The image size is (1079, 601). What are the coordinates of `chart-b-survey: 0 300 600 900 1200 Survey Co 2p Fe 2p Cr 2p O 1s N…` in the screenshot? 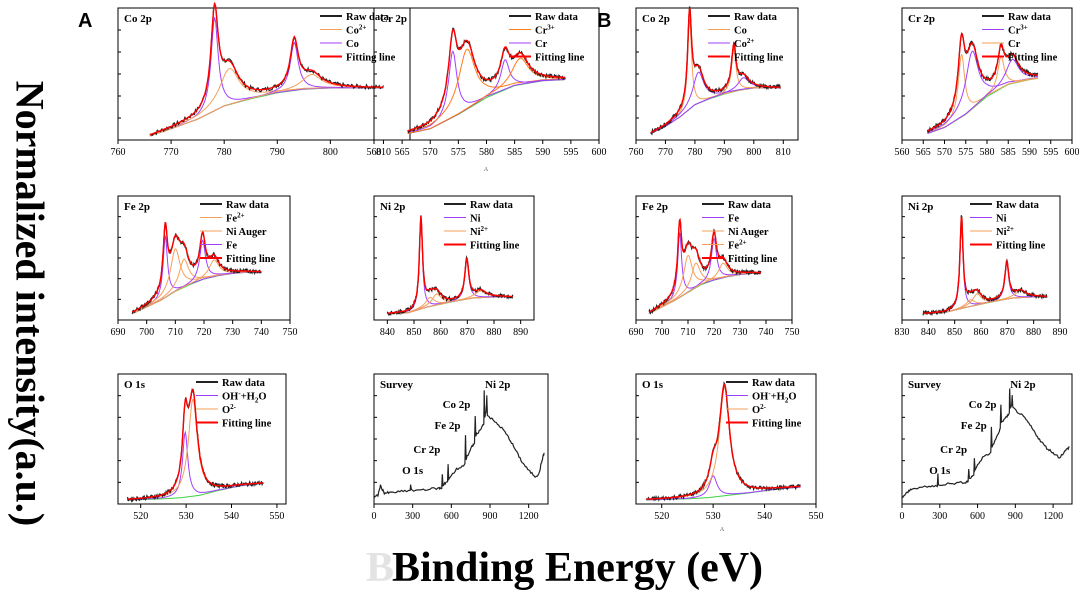 It's located at (986, 447).